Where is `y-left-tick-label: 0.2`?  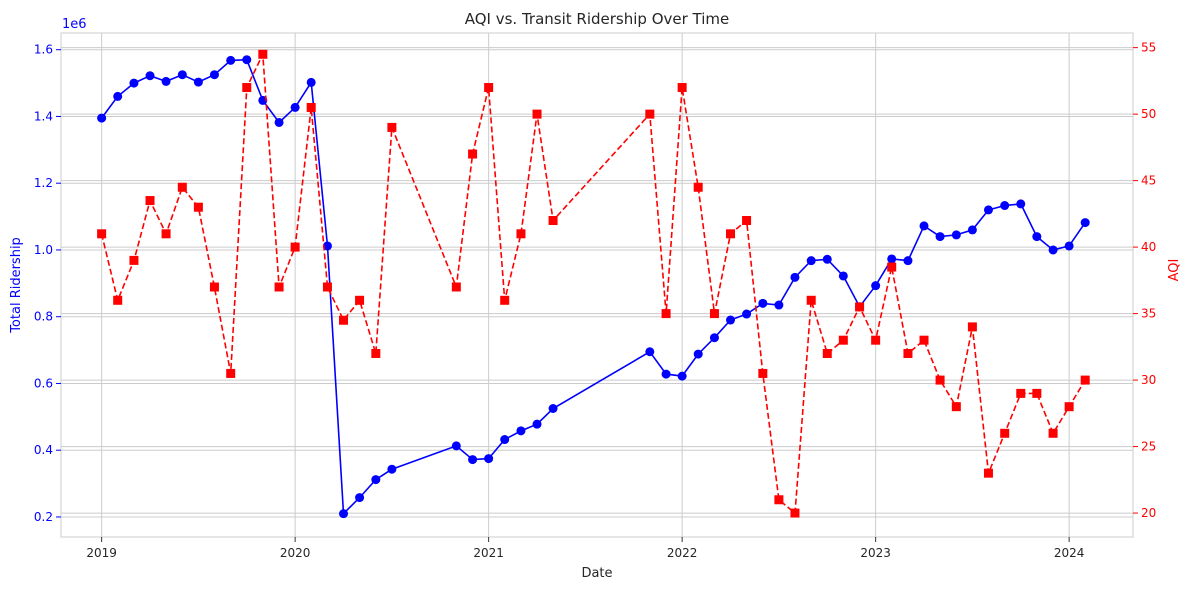 y-left-tick-label: 0.2 is located at coordinates (43, 517).